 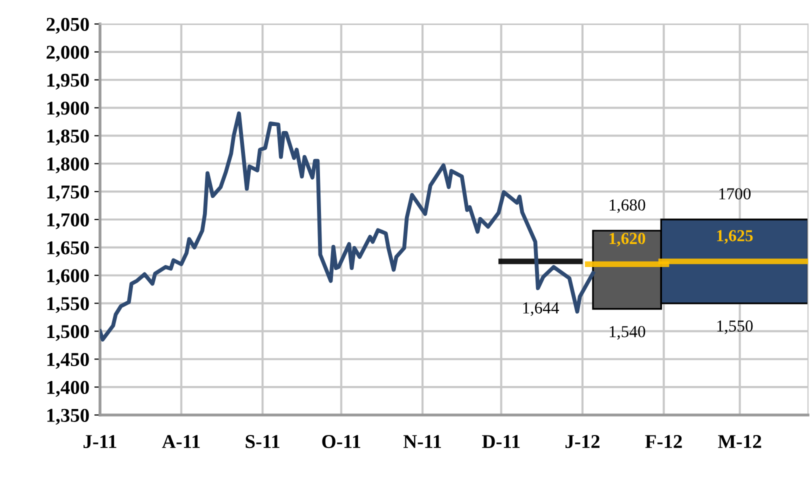 I want to click on x-tick-label: J-12, so click(x=583, y=441).